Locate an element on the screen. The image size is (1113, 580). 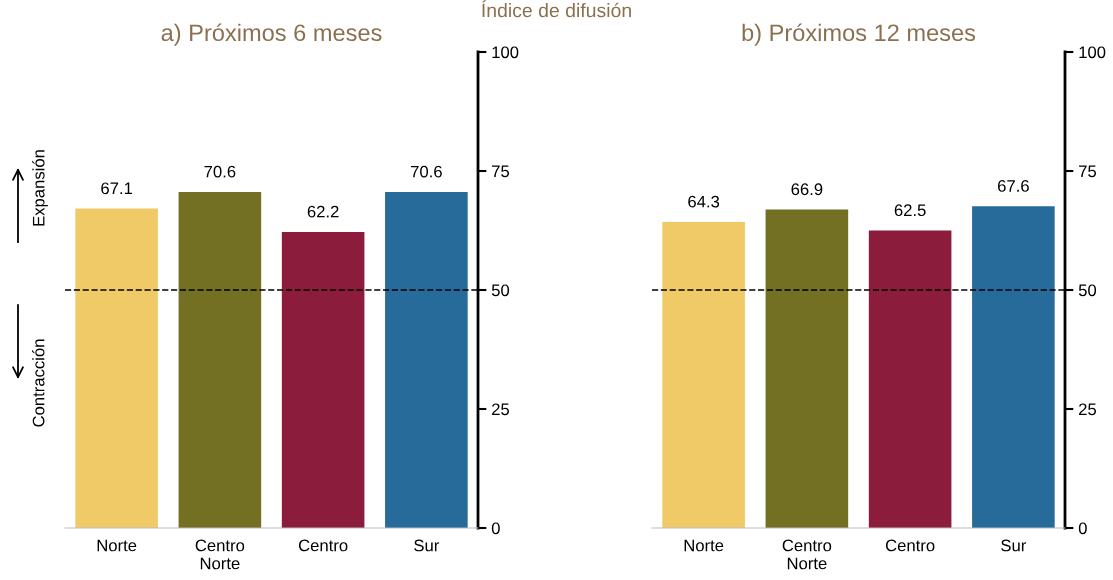
data-label: 62.2 is located at coordinates (323, 211).